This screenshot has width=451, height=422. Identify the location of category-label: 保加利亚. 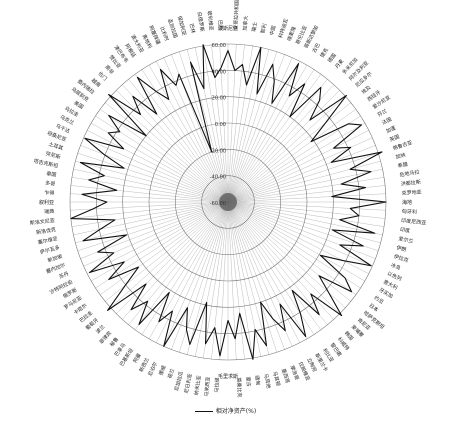
(182, 25).